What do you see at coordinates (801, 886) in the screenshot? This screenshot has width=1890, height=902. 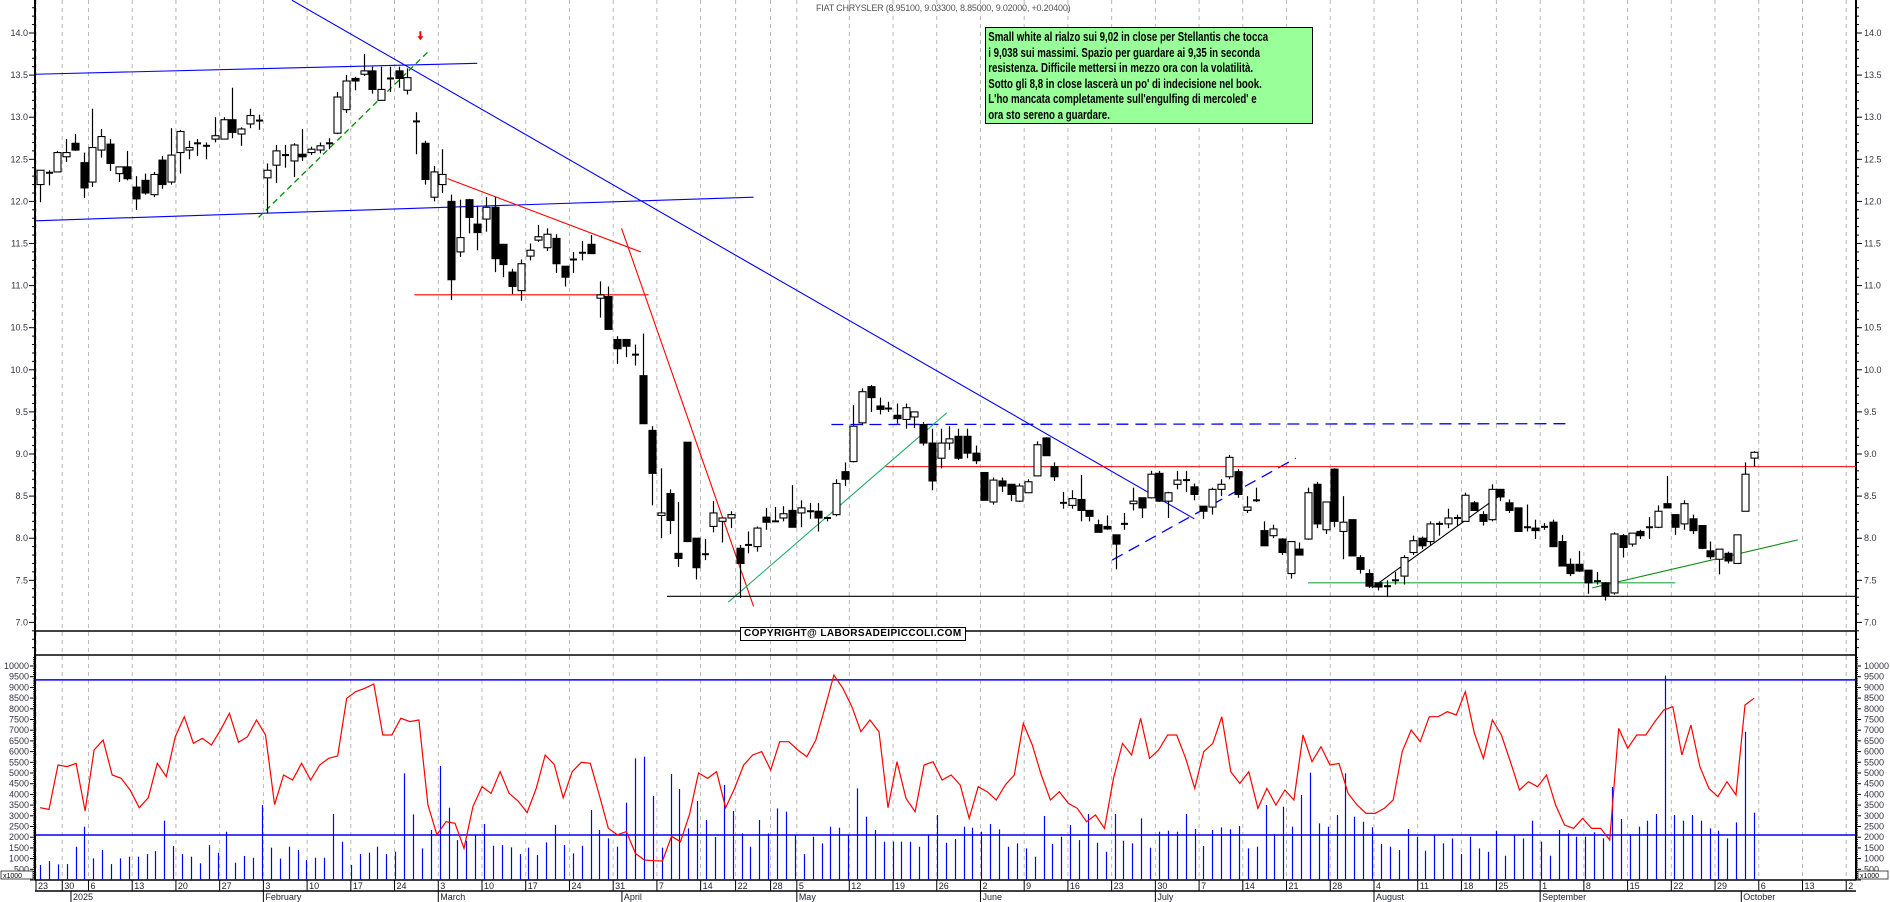 I see `date-tick-label: 5` at bounding box center [801, 886].